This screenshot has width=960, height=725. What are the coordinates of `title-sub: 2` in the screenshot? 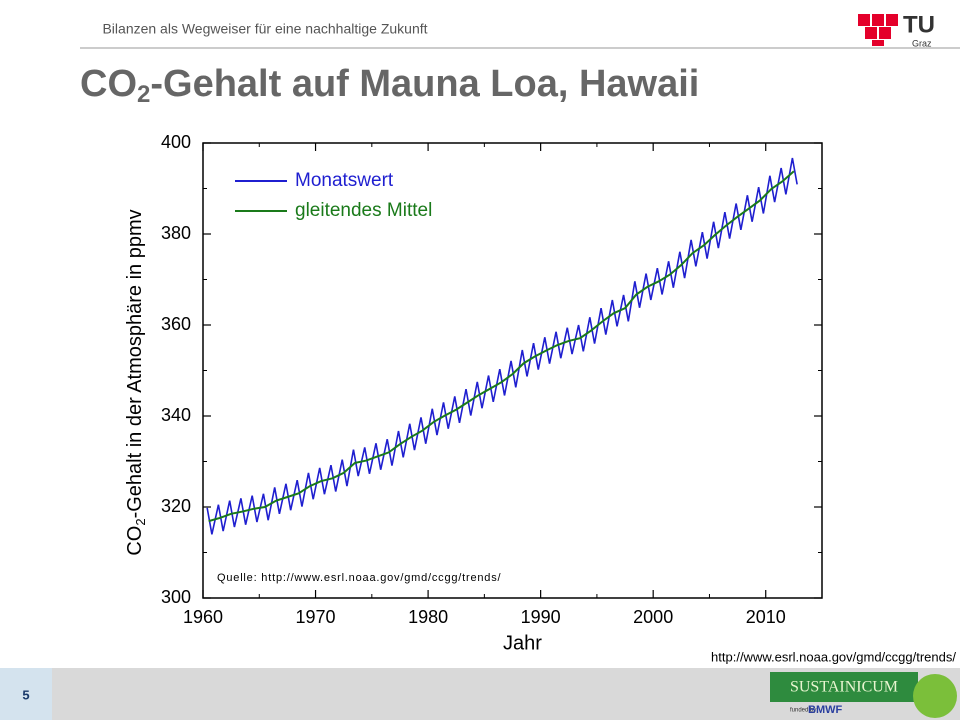 It's located at (143, 94).